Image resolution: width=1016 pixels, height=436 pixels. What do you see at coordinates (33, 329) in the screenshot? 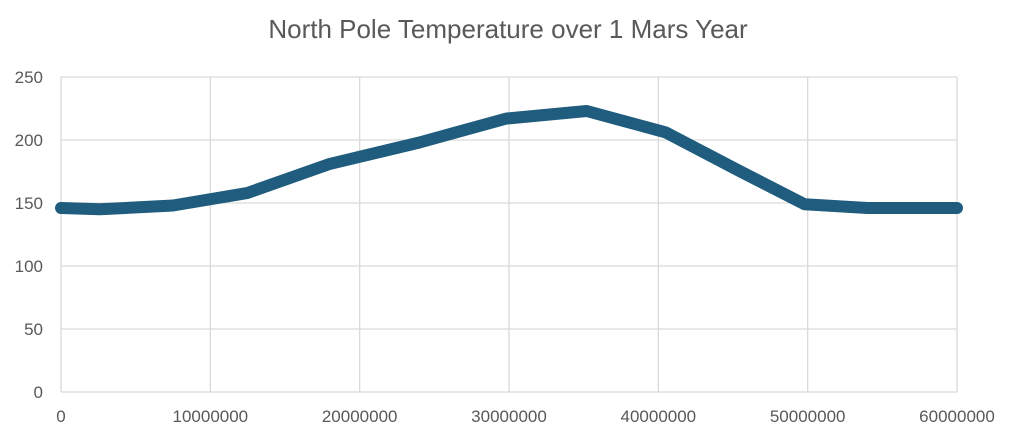
I see `y-tick-label: 50` at bounding box center [33, 329].